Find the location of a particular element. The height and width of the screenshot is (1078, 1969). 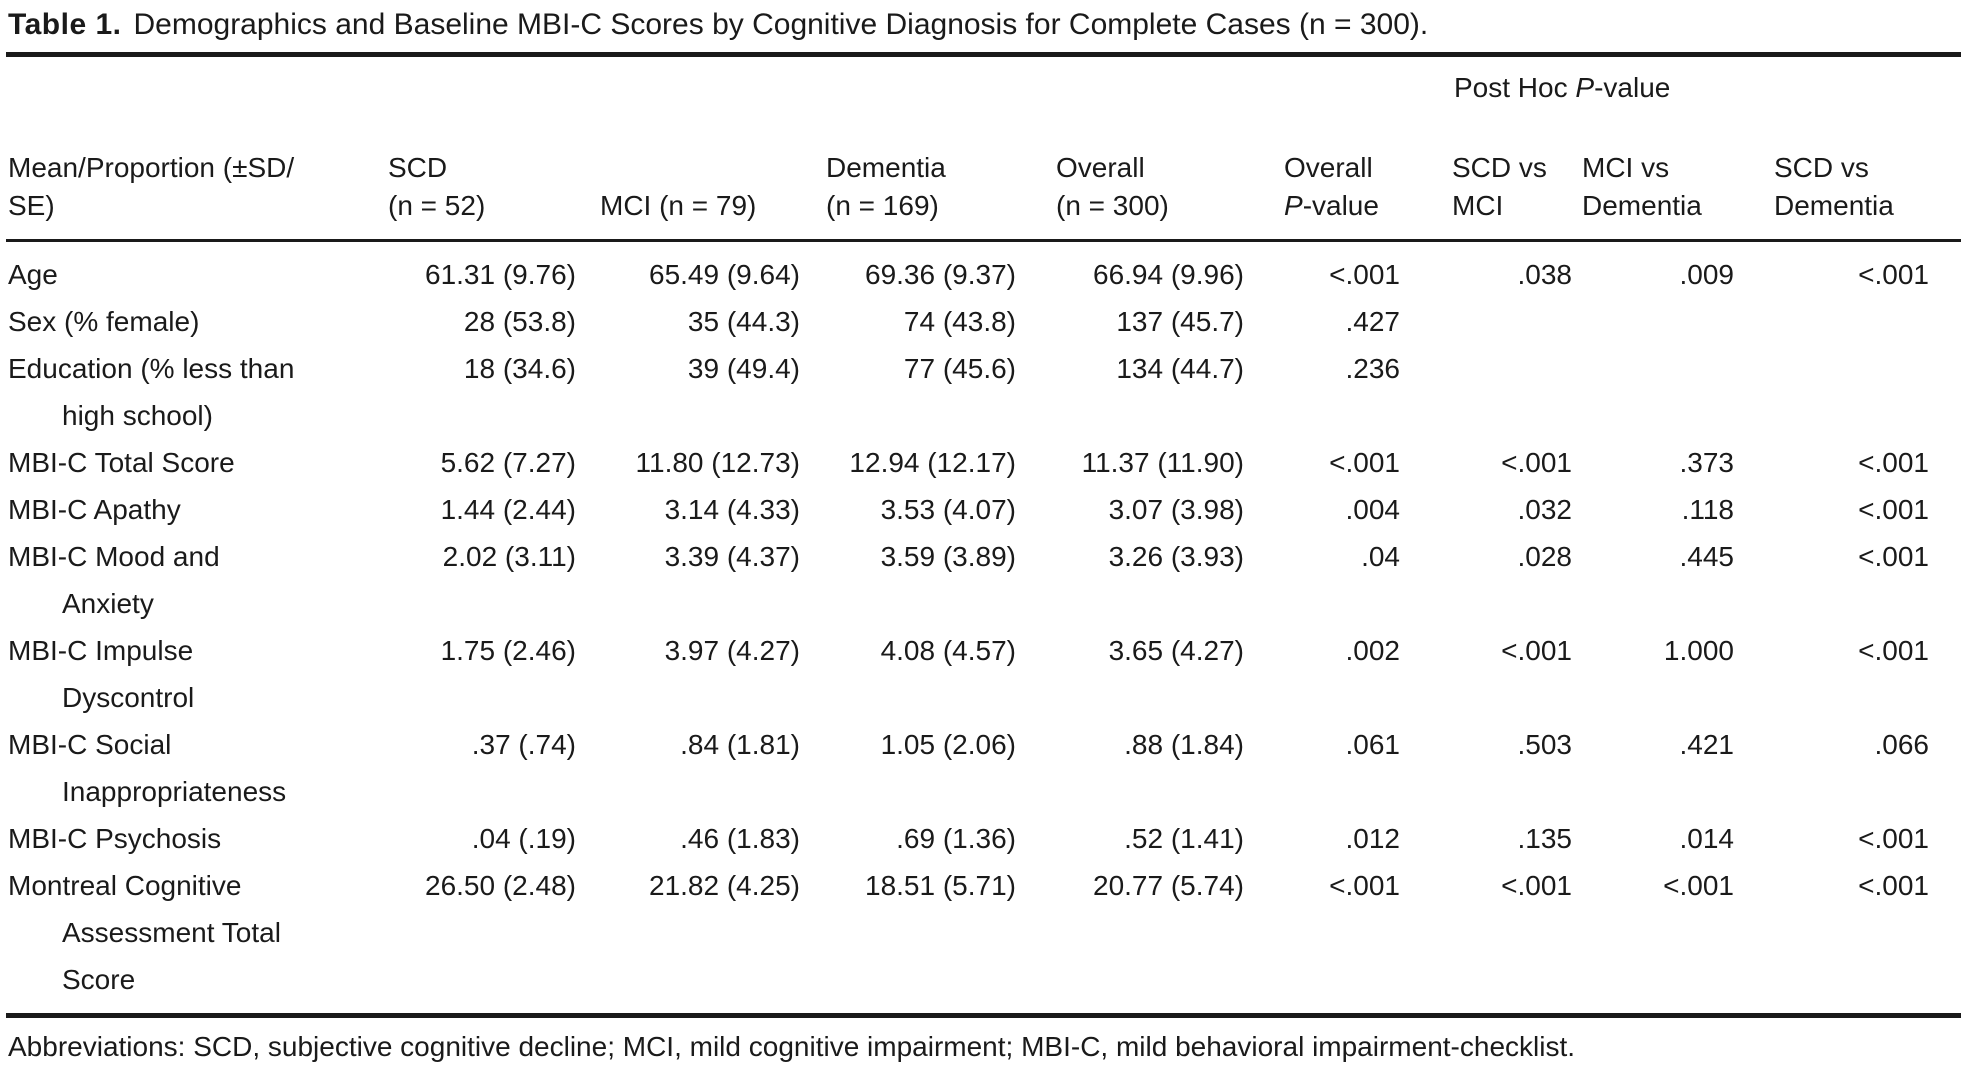

cell-mci-vs-dementia is located at coordinates (1678, 321).